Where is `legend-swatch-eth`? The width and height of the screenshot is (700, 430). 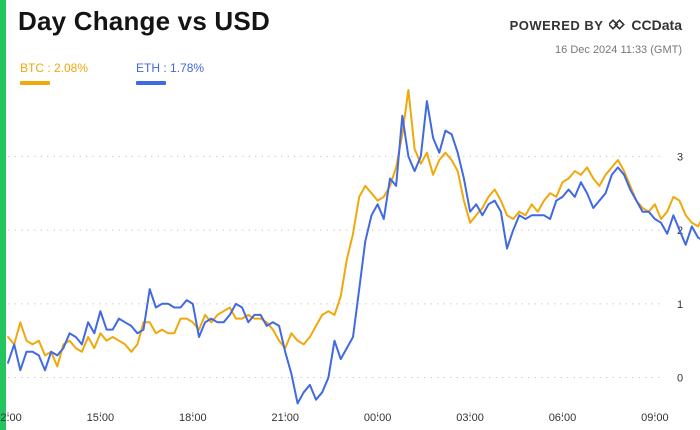
legend-swatch-eth is located at coordinates (151, 83).